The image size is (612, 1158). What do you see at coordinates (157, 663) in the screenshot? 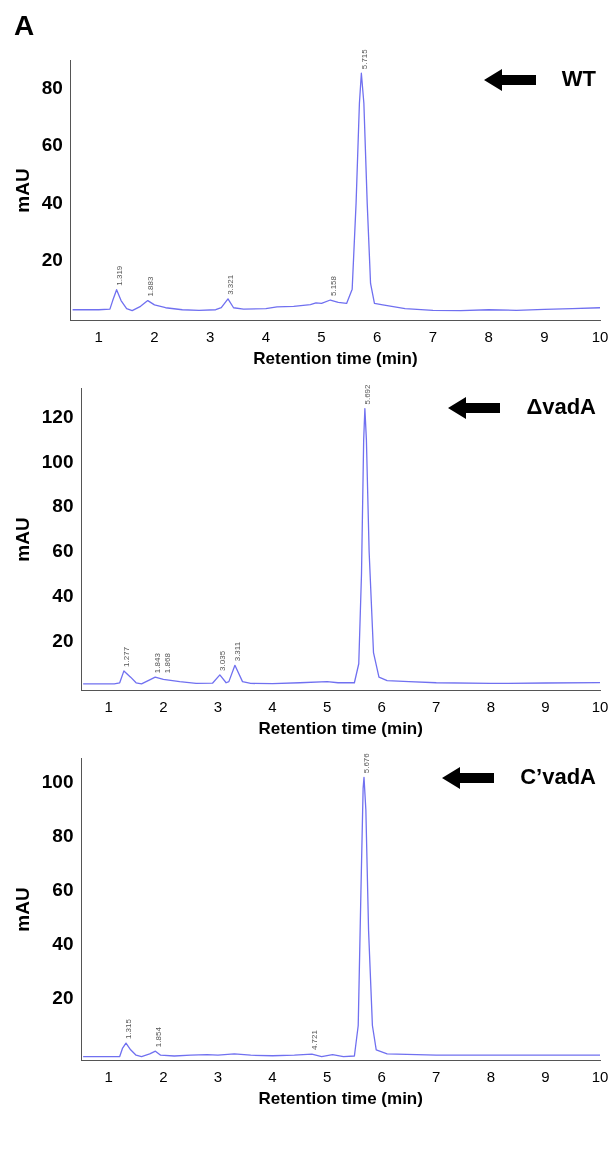
I see `annotation: 1.843` at bounding box center [157, 663].